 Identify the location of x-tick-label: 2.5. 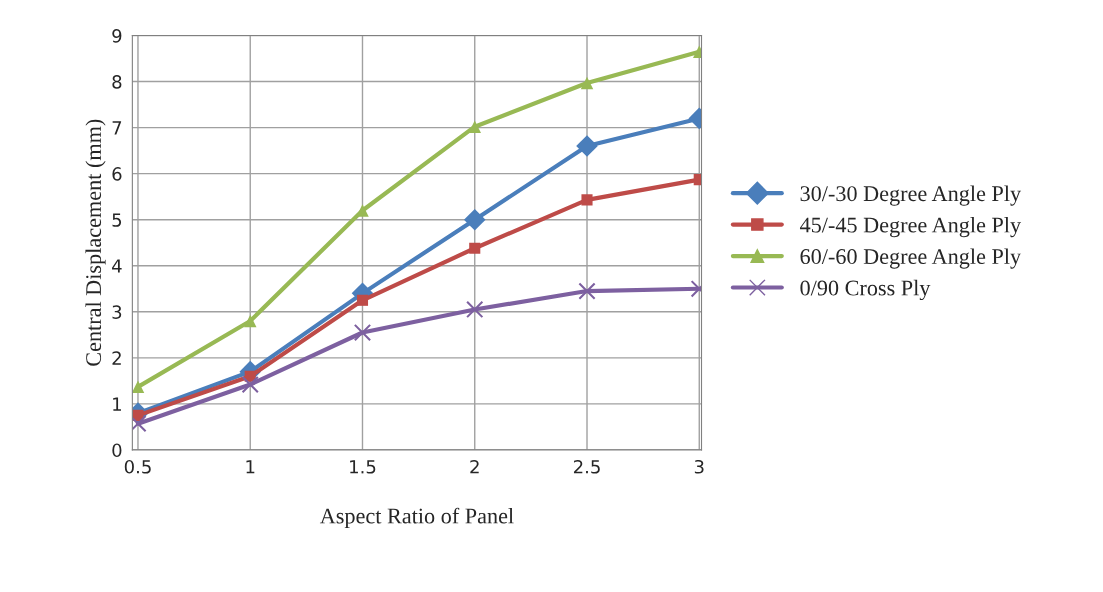
(586, 466).